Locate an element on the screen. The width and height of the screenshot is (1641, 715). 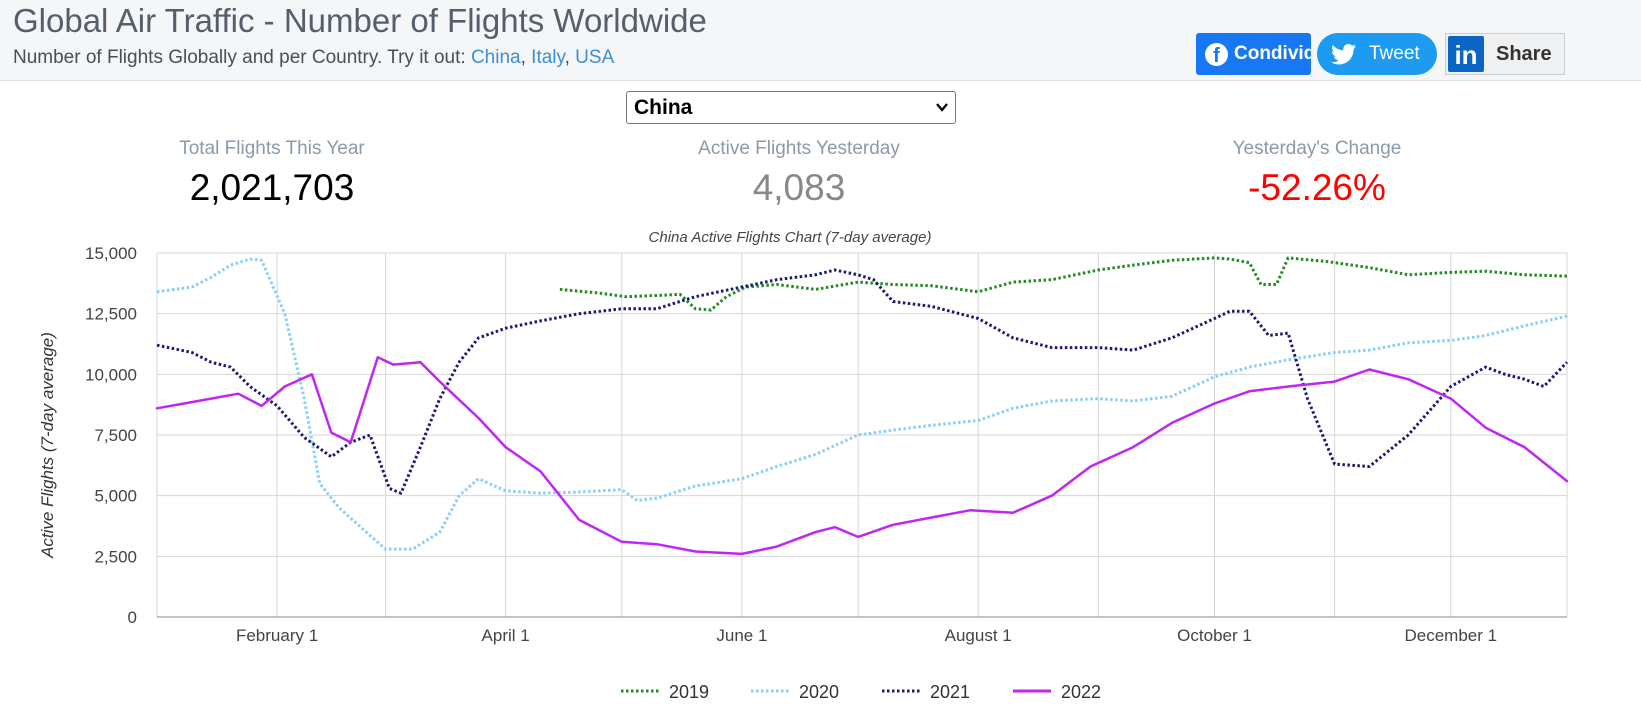
facebook-share-button: f Condividi is located at coordinates (1253, 54).